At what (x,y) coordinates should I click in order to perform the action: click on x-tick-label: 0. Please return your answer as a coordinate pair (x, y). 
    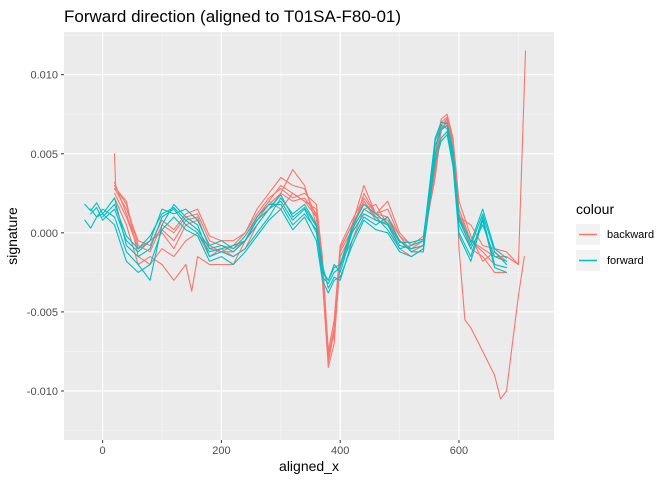
    Looking at the image, I should click on (103, 451).